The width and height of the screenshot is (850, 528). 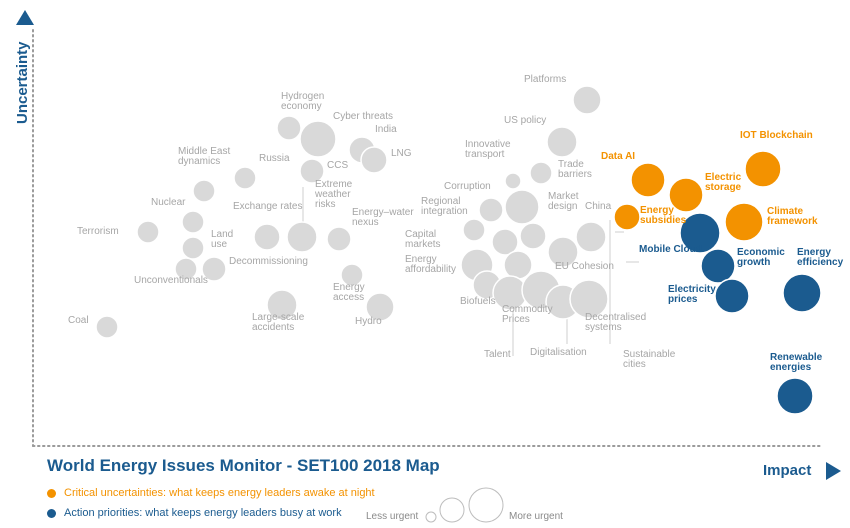 I want to click on bubble-label: EU Cohesion, so click(x=584, y=266).